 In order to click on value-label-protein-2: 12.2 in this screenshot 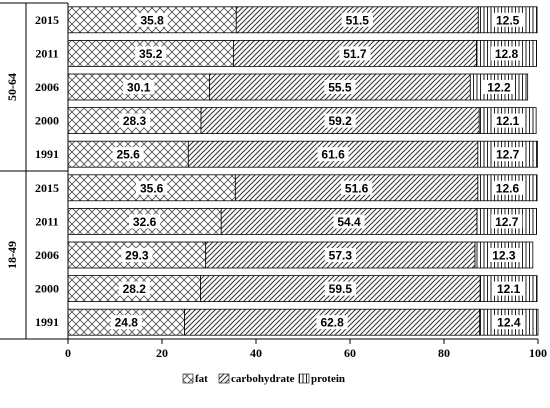, I will do `click(499, 88)`.